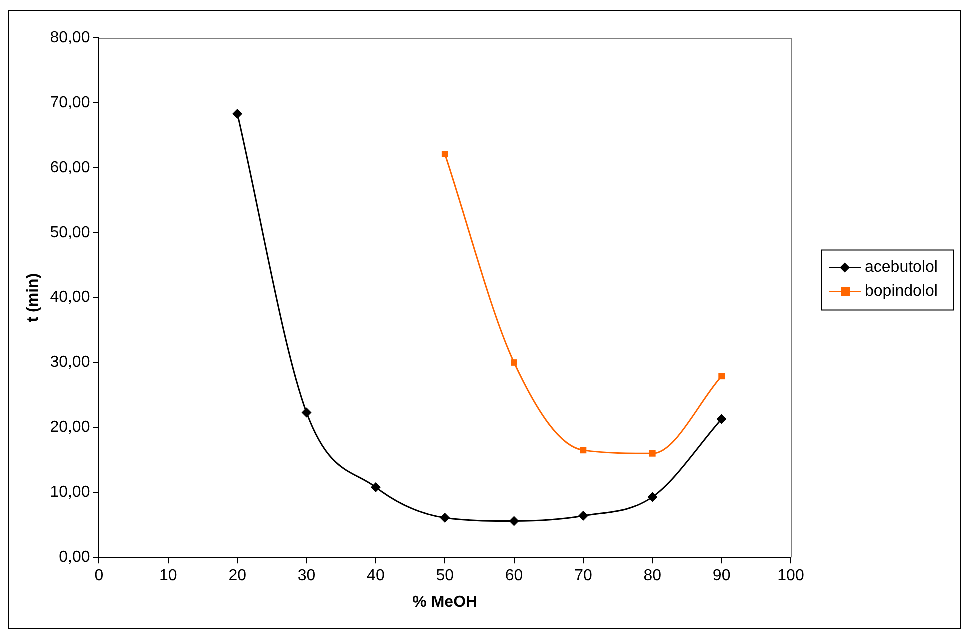 The image size is (971, 630). Describe the element at coordinates (901, 267) in the screenshot. I see `legend-label: acebutolol` at that location.